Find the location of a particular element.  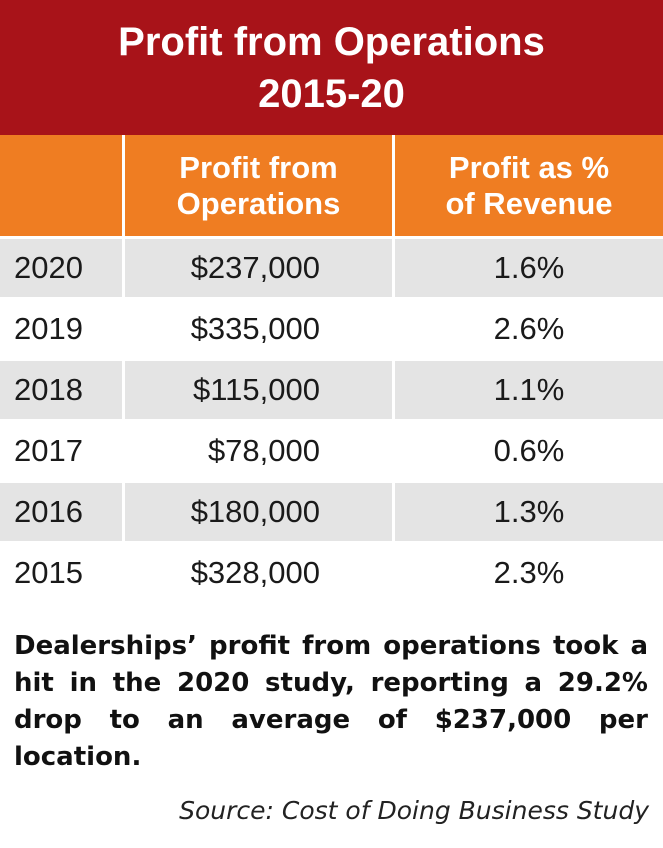

table-row: 2020 $237,000 1.6% is located at coordinates (331, 266).